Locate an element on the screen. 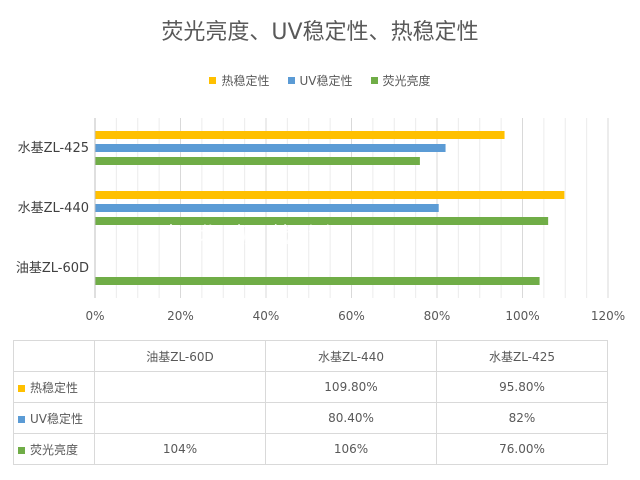 This screenshot has height=480, width=640. legend-swatch-uv is located at coordinates (291, 80).